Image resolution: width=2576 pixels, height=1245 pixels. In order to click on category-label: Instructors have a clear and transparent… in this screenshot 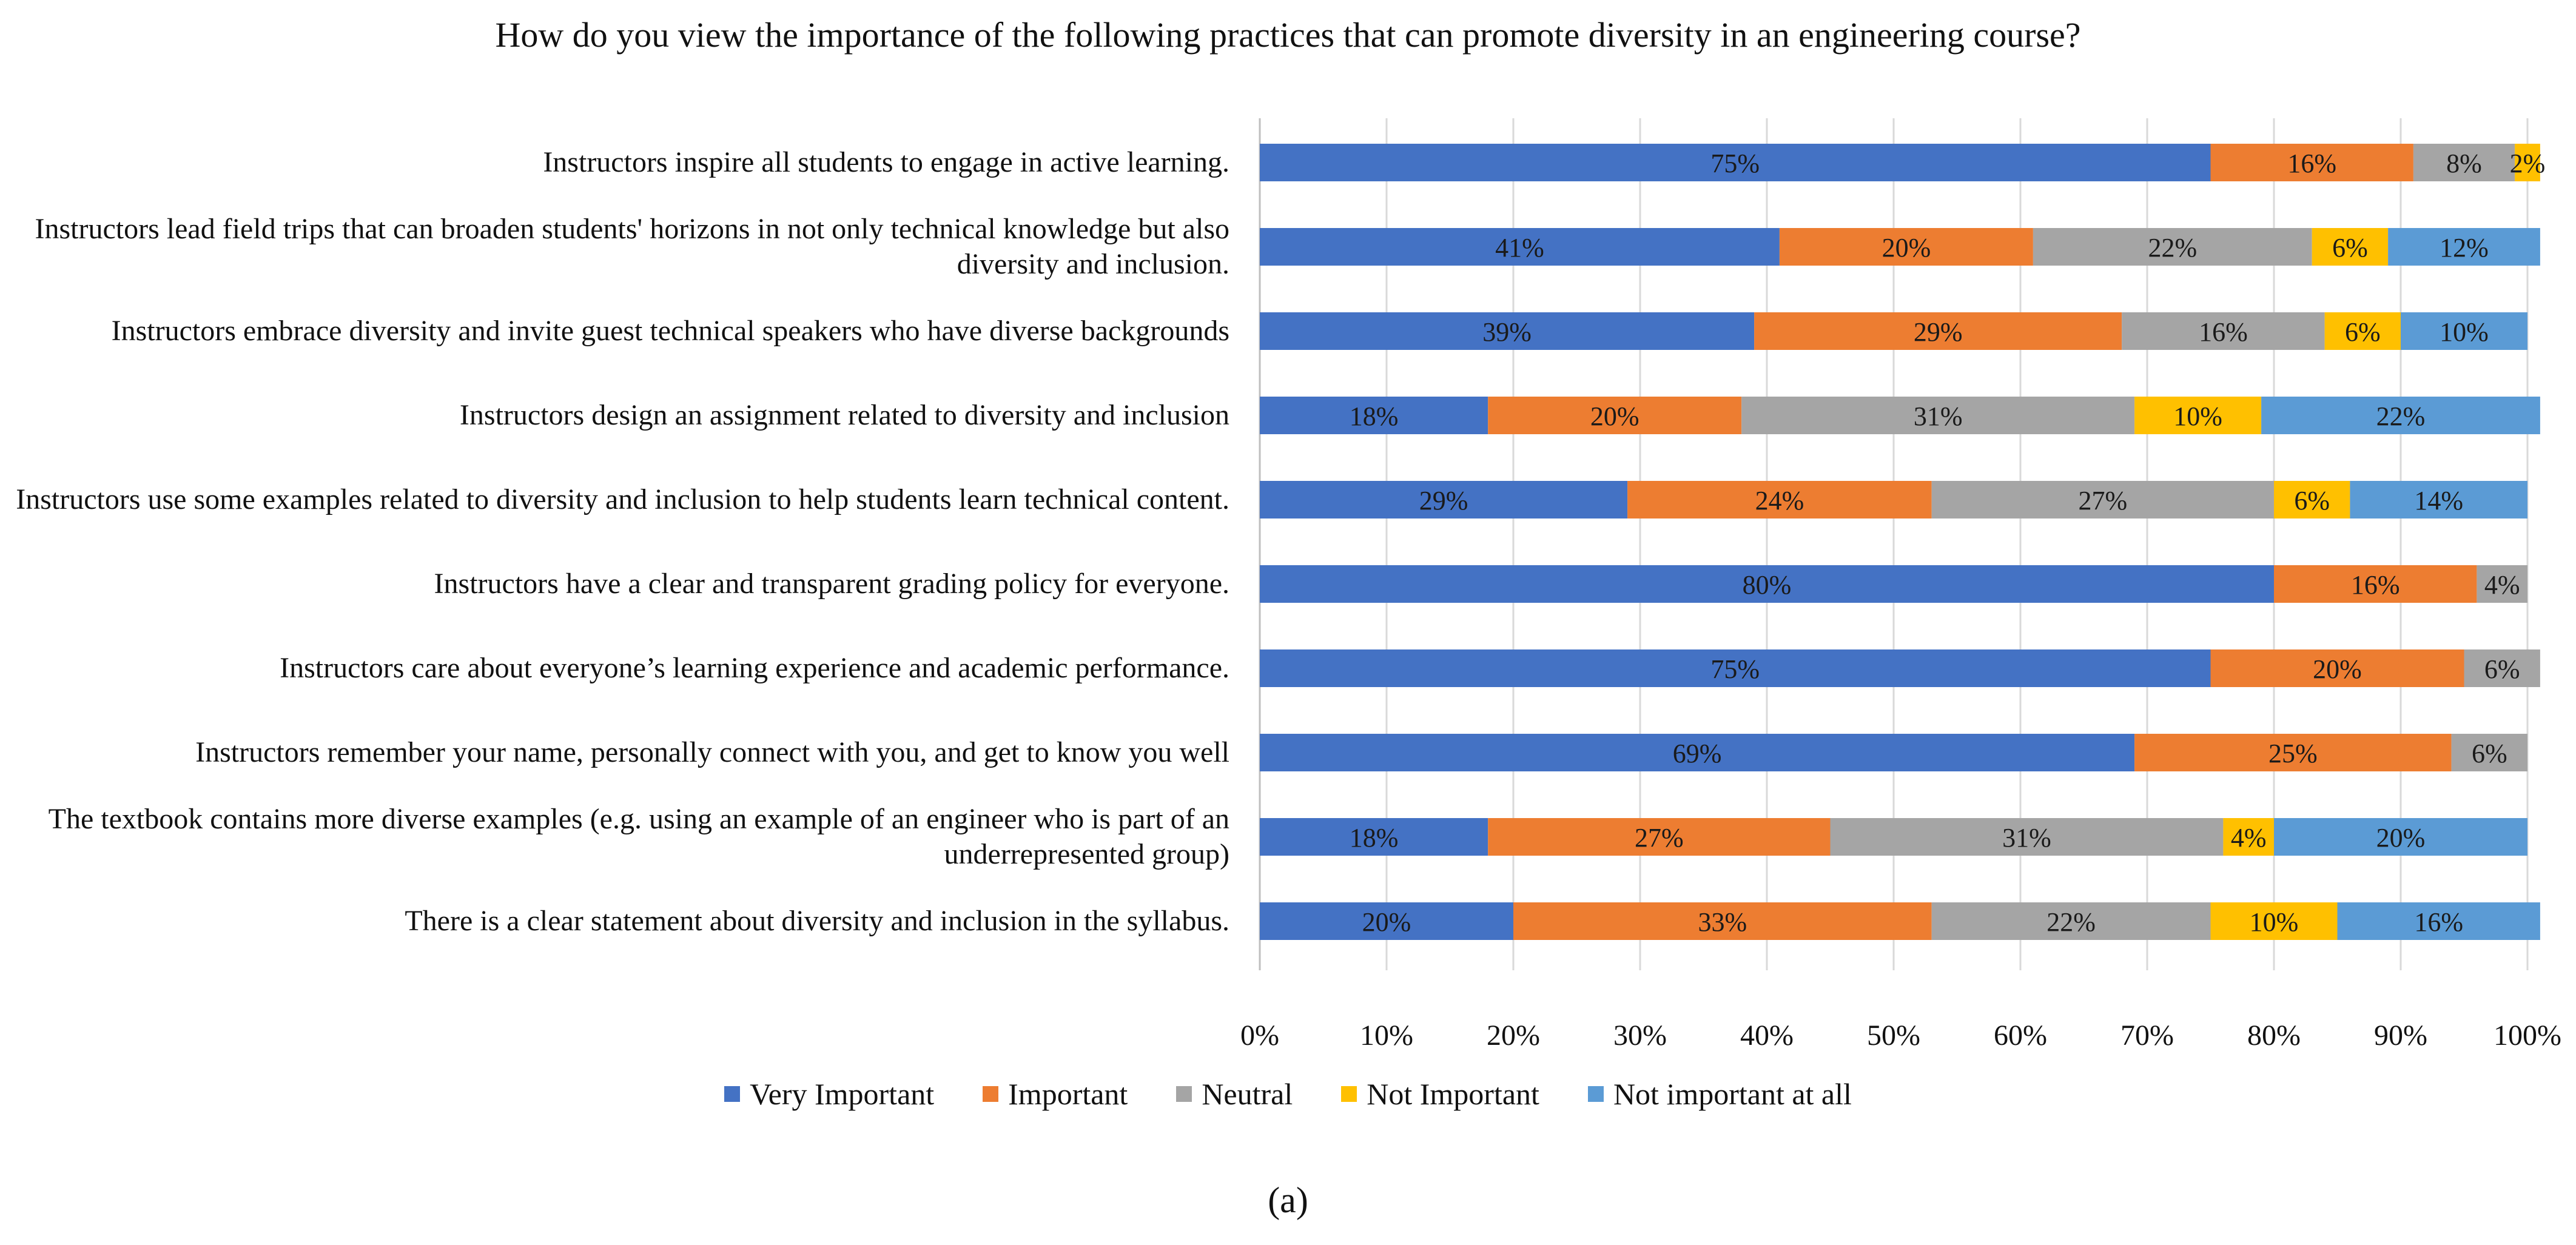, I will do `click(831, 584)`.